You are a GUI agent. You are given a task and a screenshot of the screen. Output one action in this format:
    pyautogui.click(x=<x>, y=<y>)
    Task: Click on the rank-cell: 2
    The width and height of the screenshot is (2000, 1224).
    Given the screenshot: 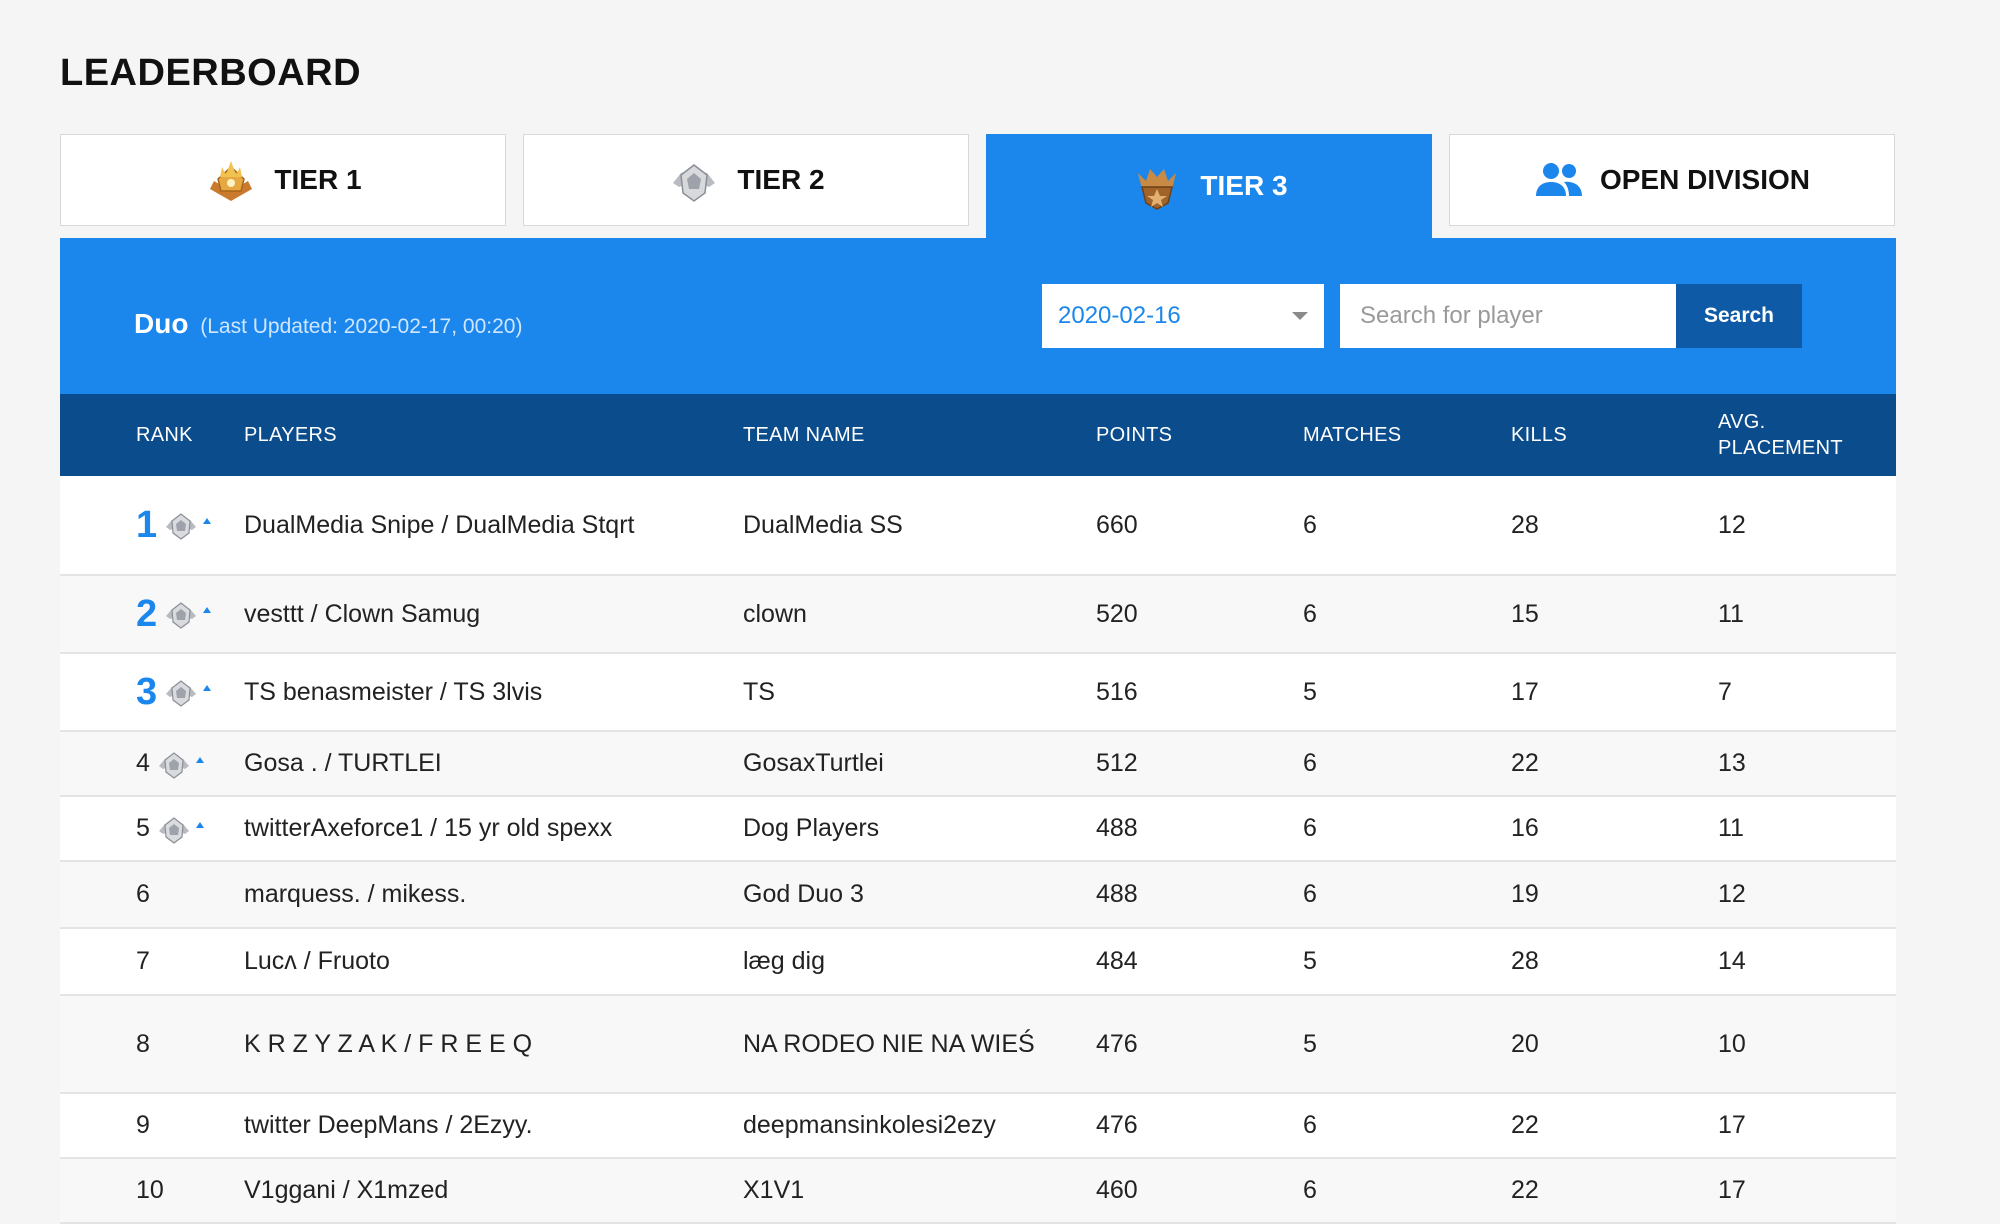 What is the action you would take?
    pyautogui.click(x=174, y=614)
    